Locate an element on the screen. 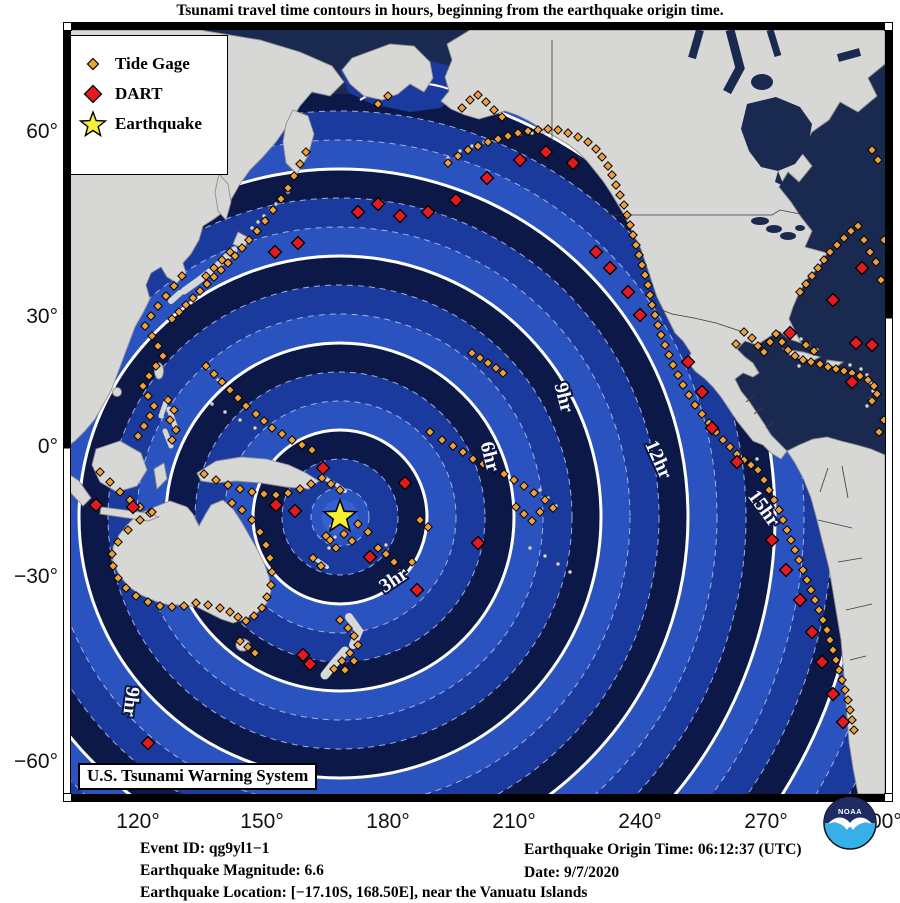 The width and height of the screenshot is (900, 903). earthquake-marker is located at coordinates (340, 515).